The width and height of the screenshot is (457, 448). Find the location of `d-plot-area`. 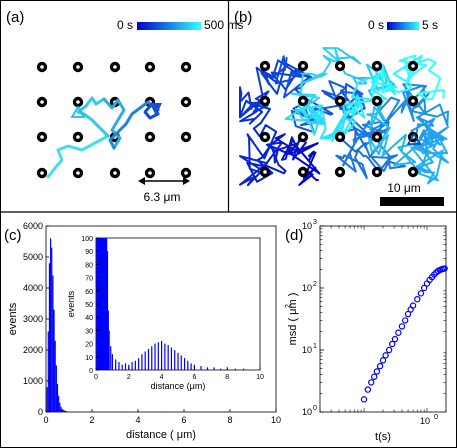

d-plot-area is located at coordinates (383, 319).